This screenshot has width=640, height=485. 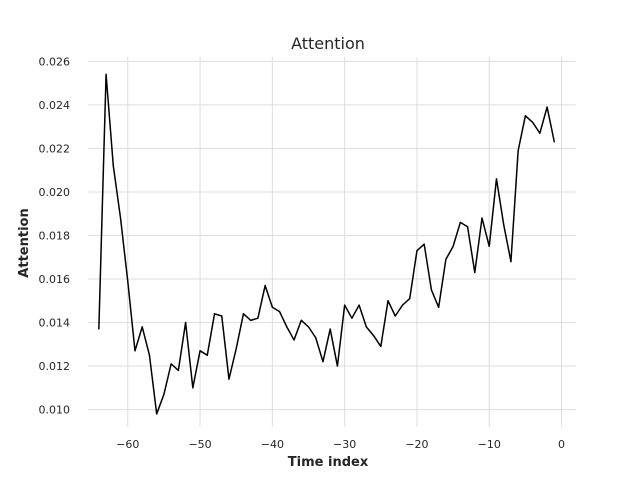 I want to click on x-tick-label: 0, so click(x=561, y=444).